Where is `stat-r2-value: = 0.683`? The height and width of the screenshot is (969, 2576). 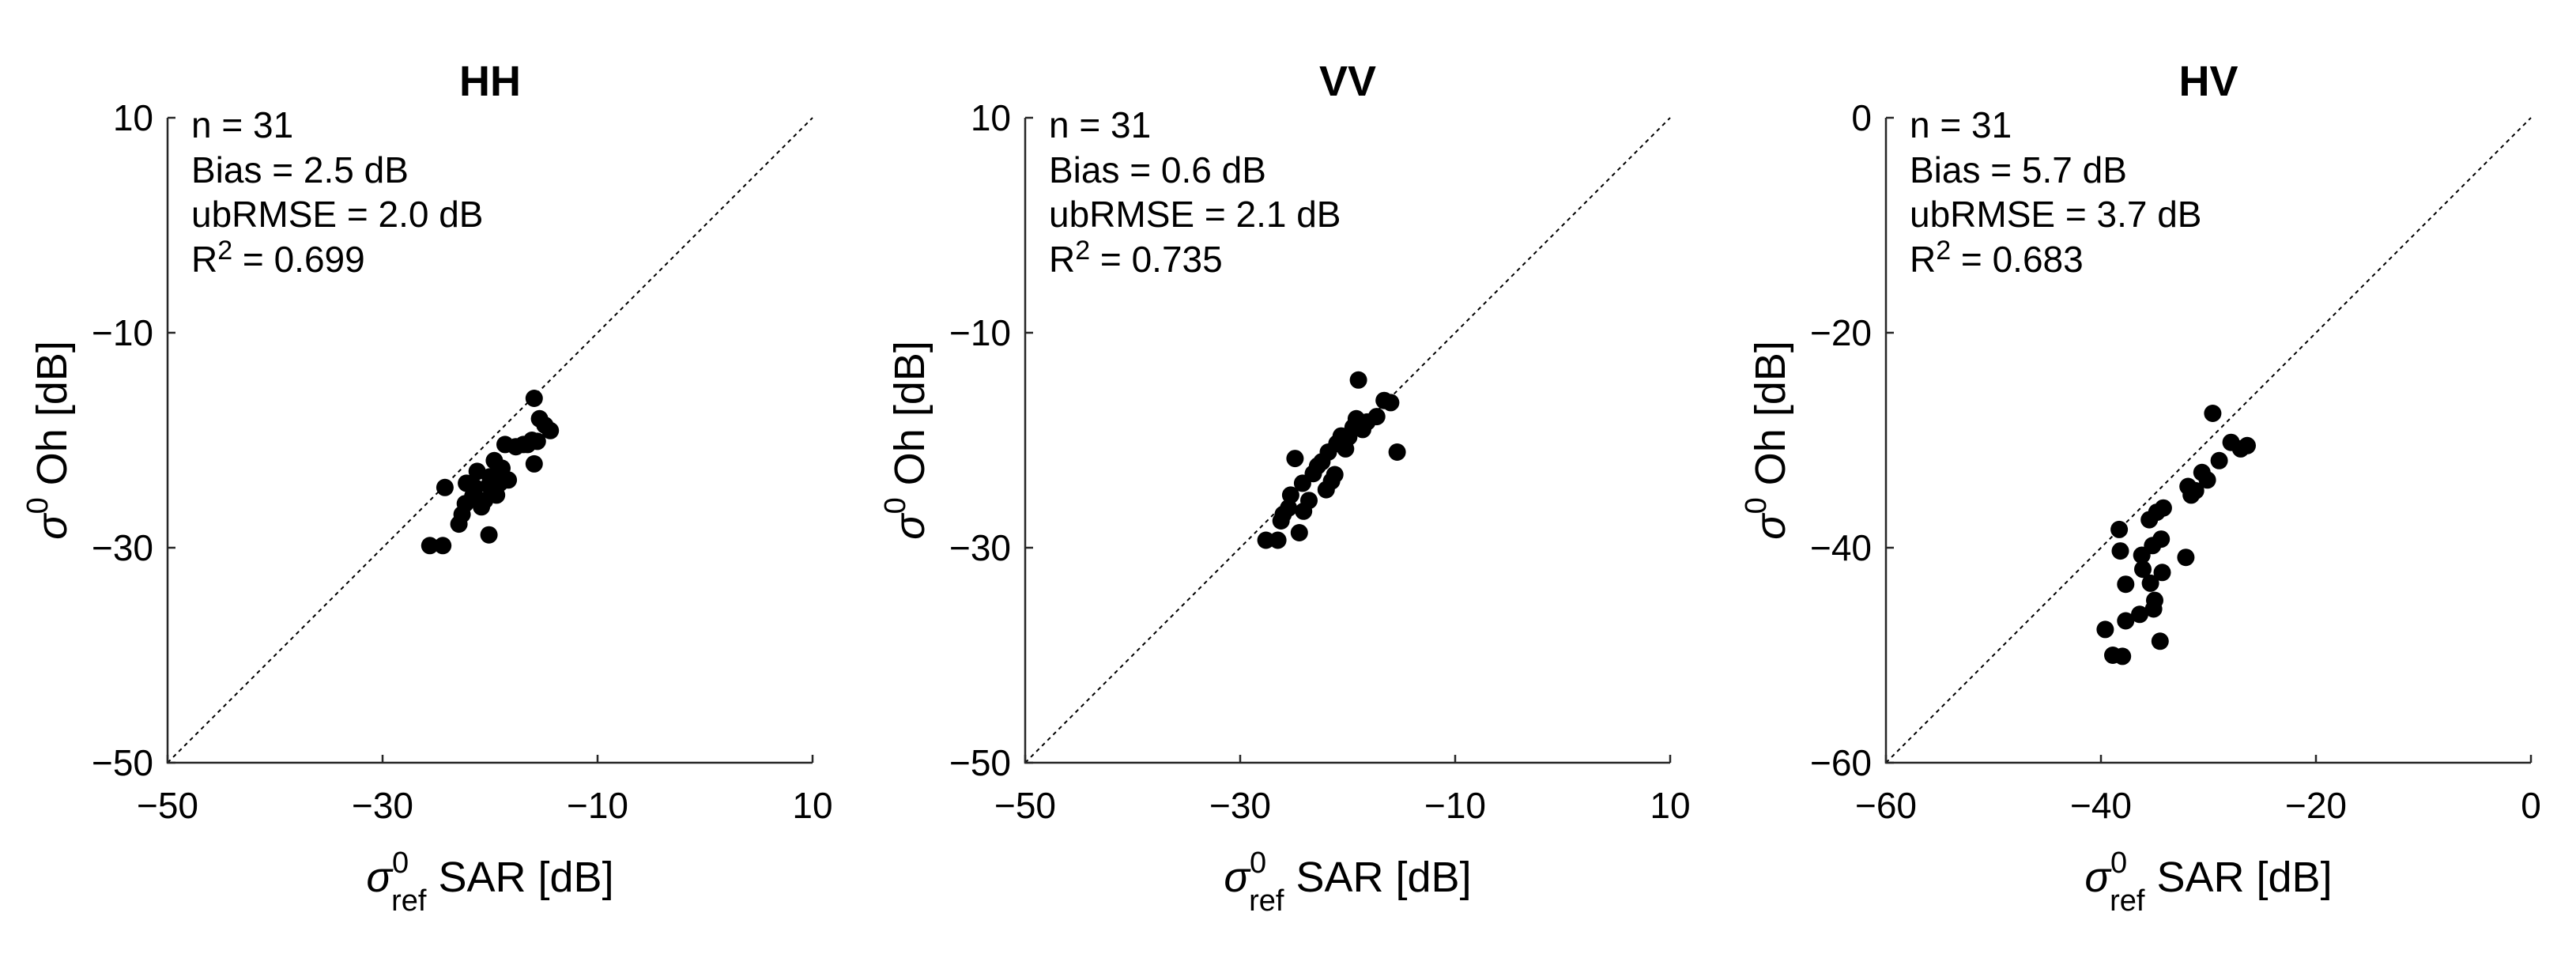 stat-r2-value: = 0.683 is located at coordinates (2018, 259).